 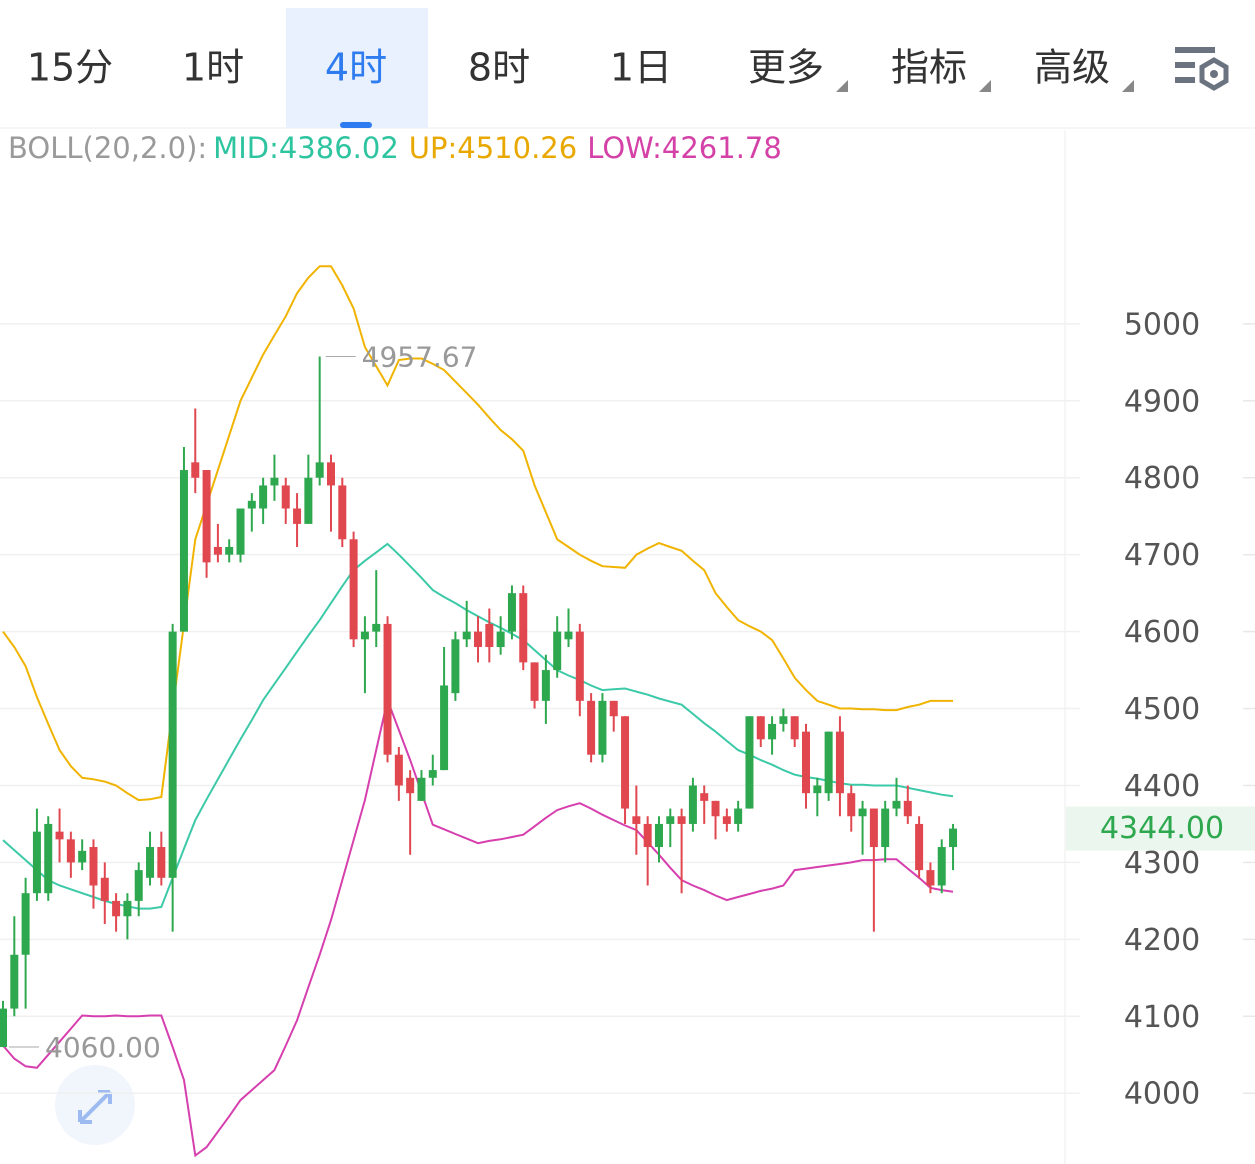 I want to click on tab: 指标, so click(x=941, y=69).